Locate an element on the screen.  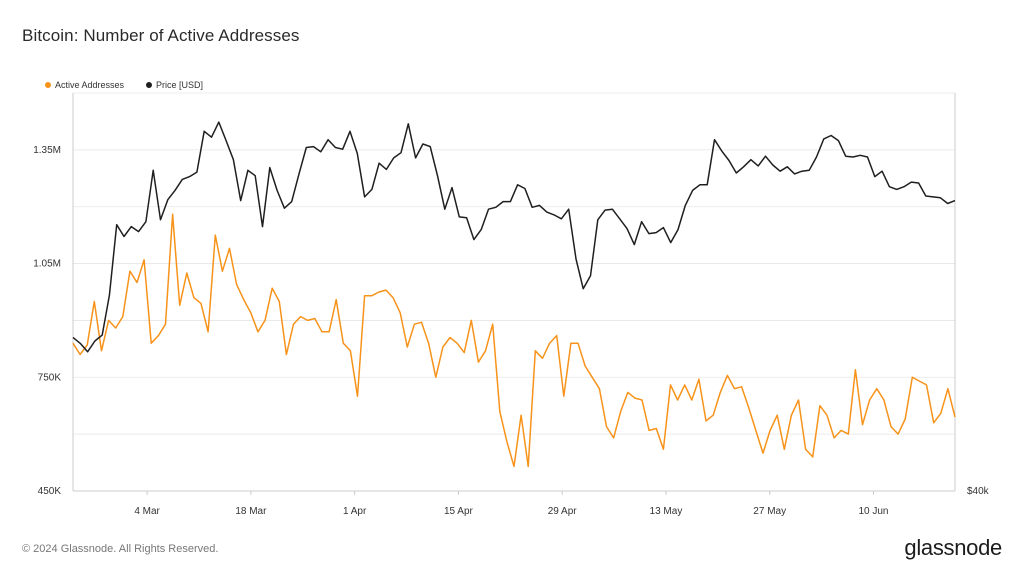
glassnode-logo: glassnode is located at coordinates (953, 547).